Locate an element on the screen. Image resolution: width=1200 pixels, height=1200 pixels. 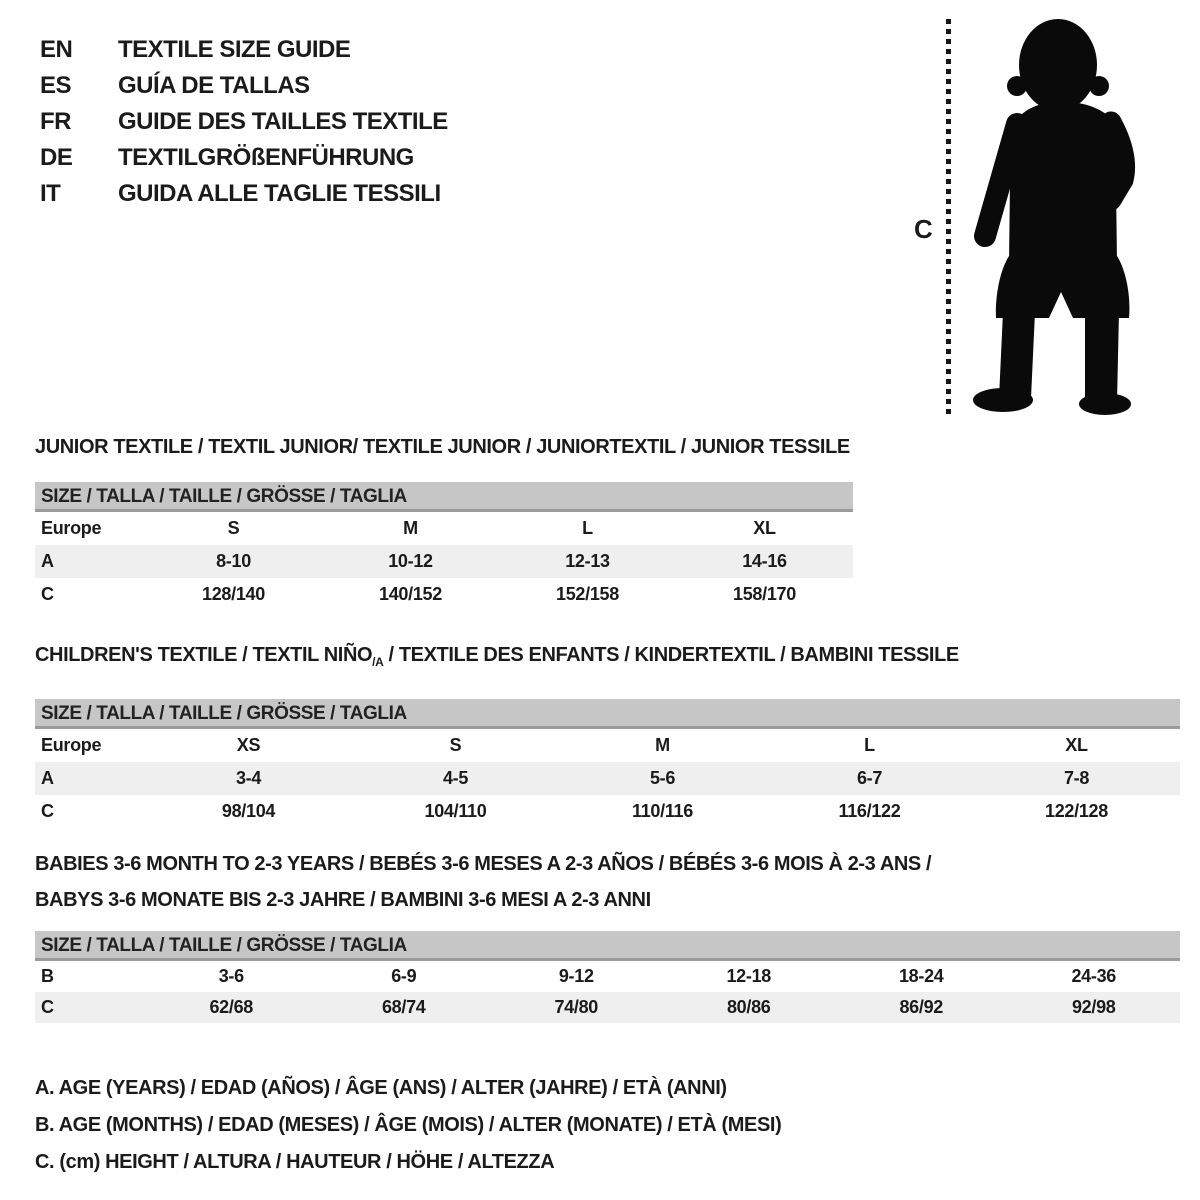
table-cell: 98/104 is located at coordinates (248, 811).